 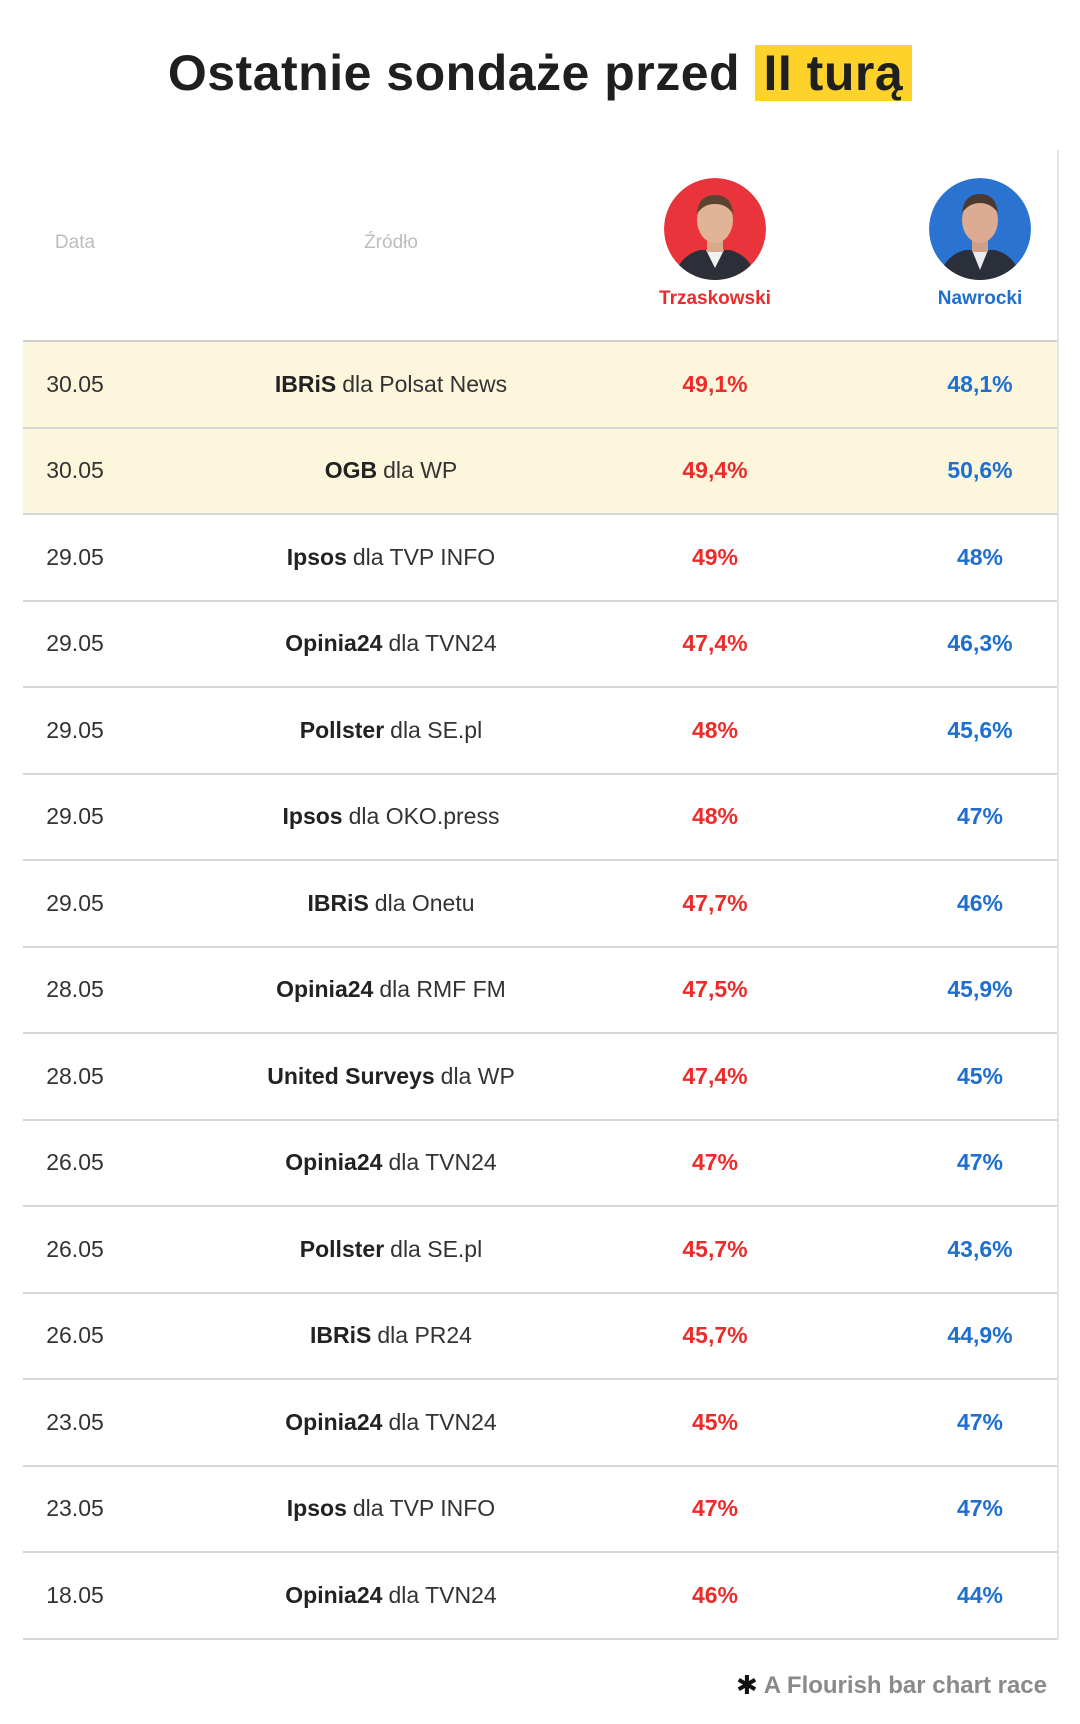 What do you see at coordinates (540, 558) in the screenshot?
I see `table-row: 29.05 Ipsos dla TVP INFO 49% 48%` at bounding box center [540, 558].